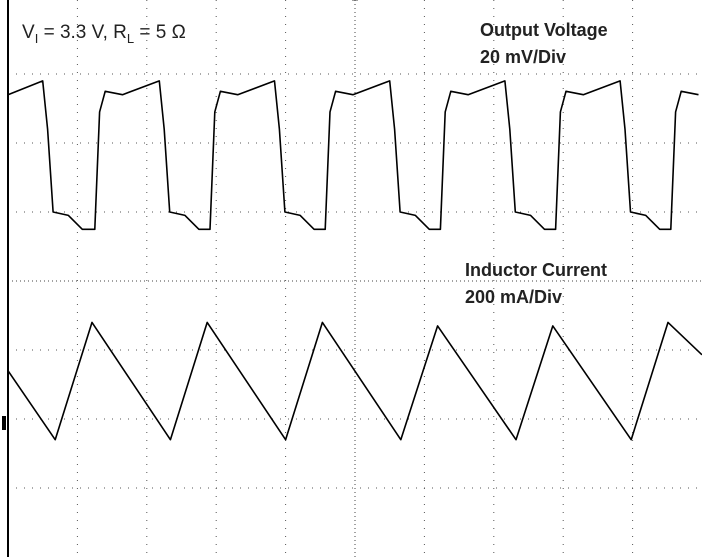  I want to click on channel-marker, so click(4, 423).